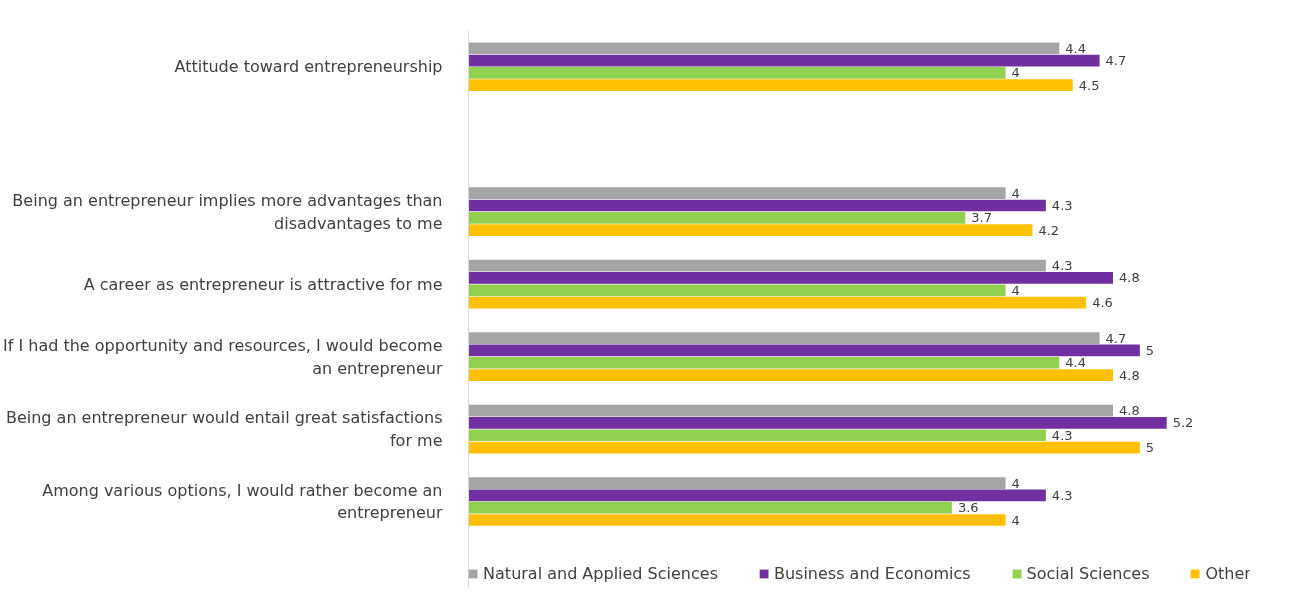 The height and width of the screenshot is (608, 1290). Describe the element at coordinates (227, 211) in the screenshot. I see `y-tick-label: Being an entrepreneur implies more advantages than disadvantages to me` at that location.